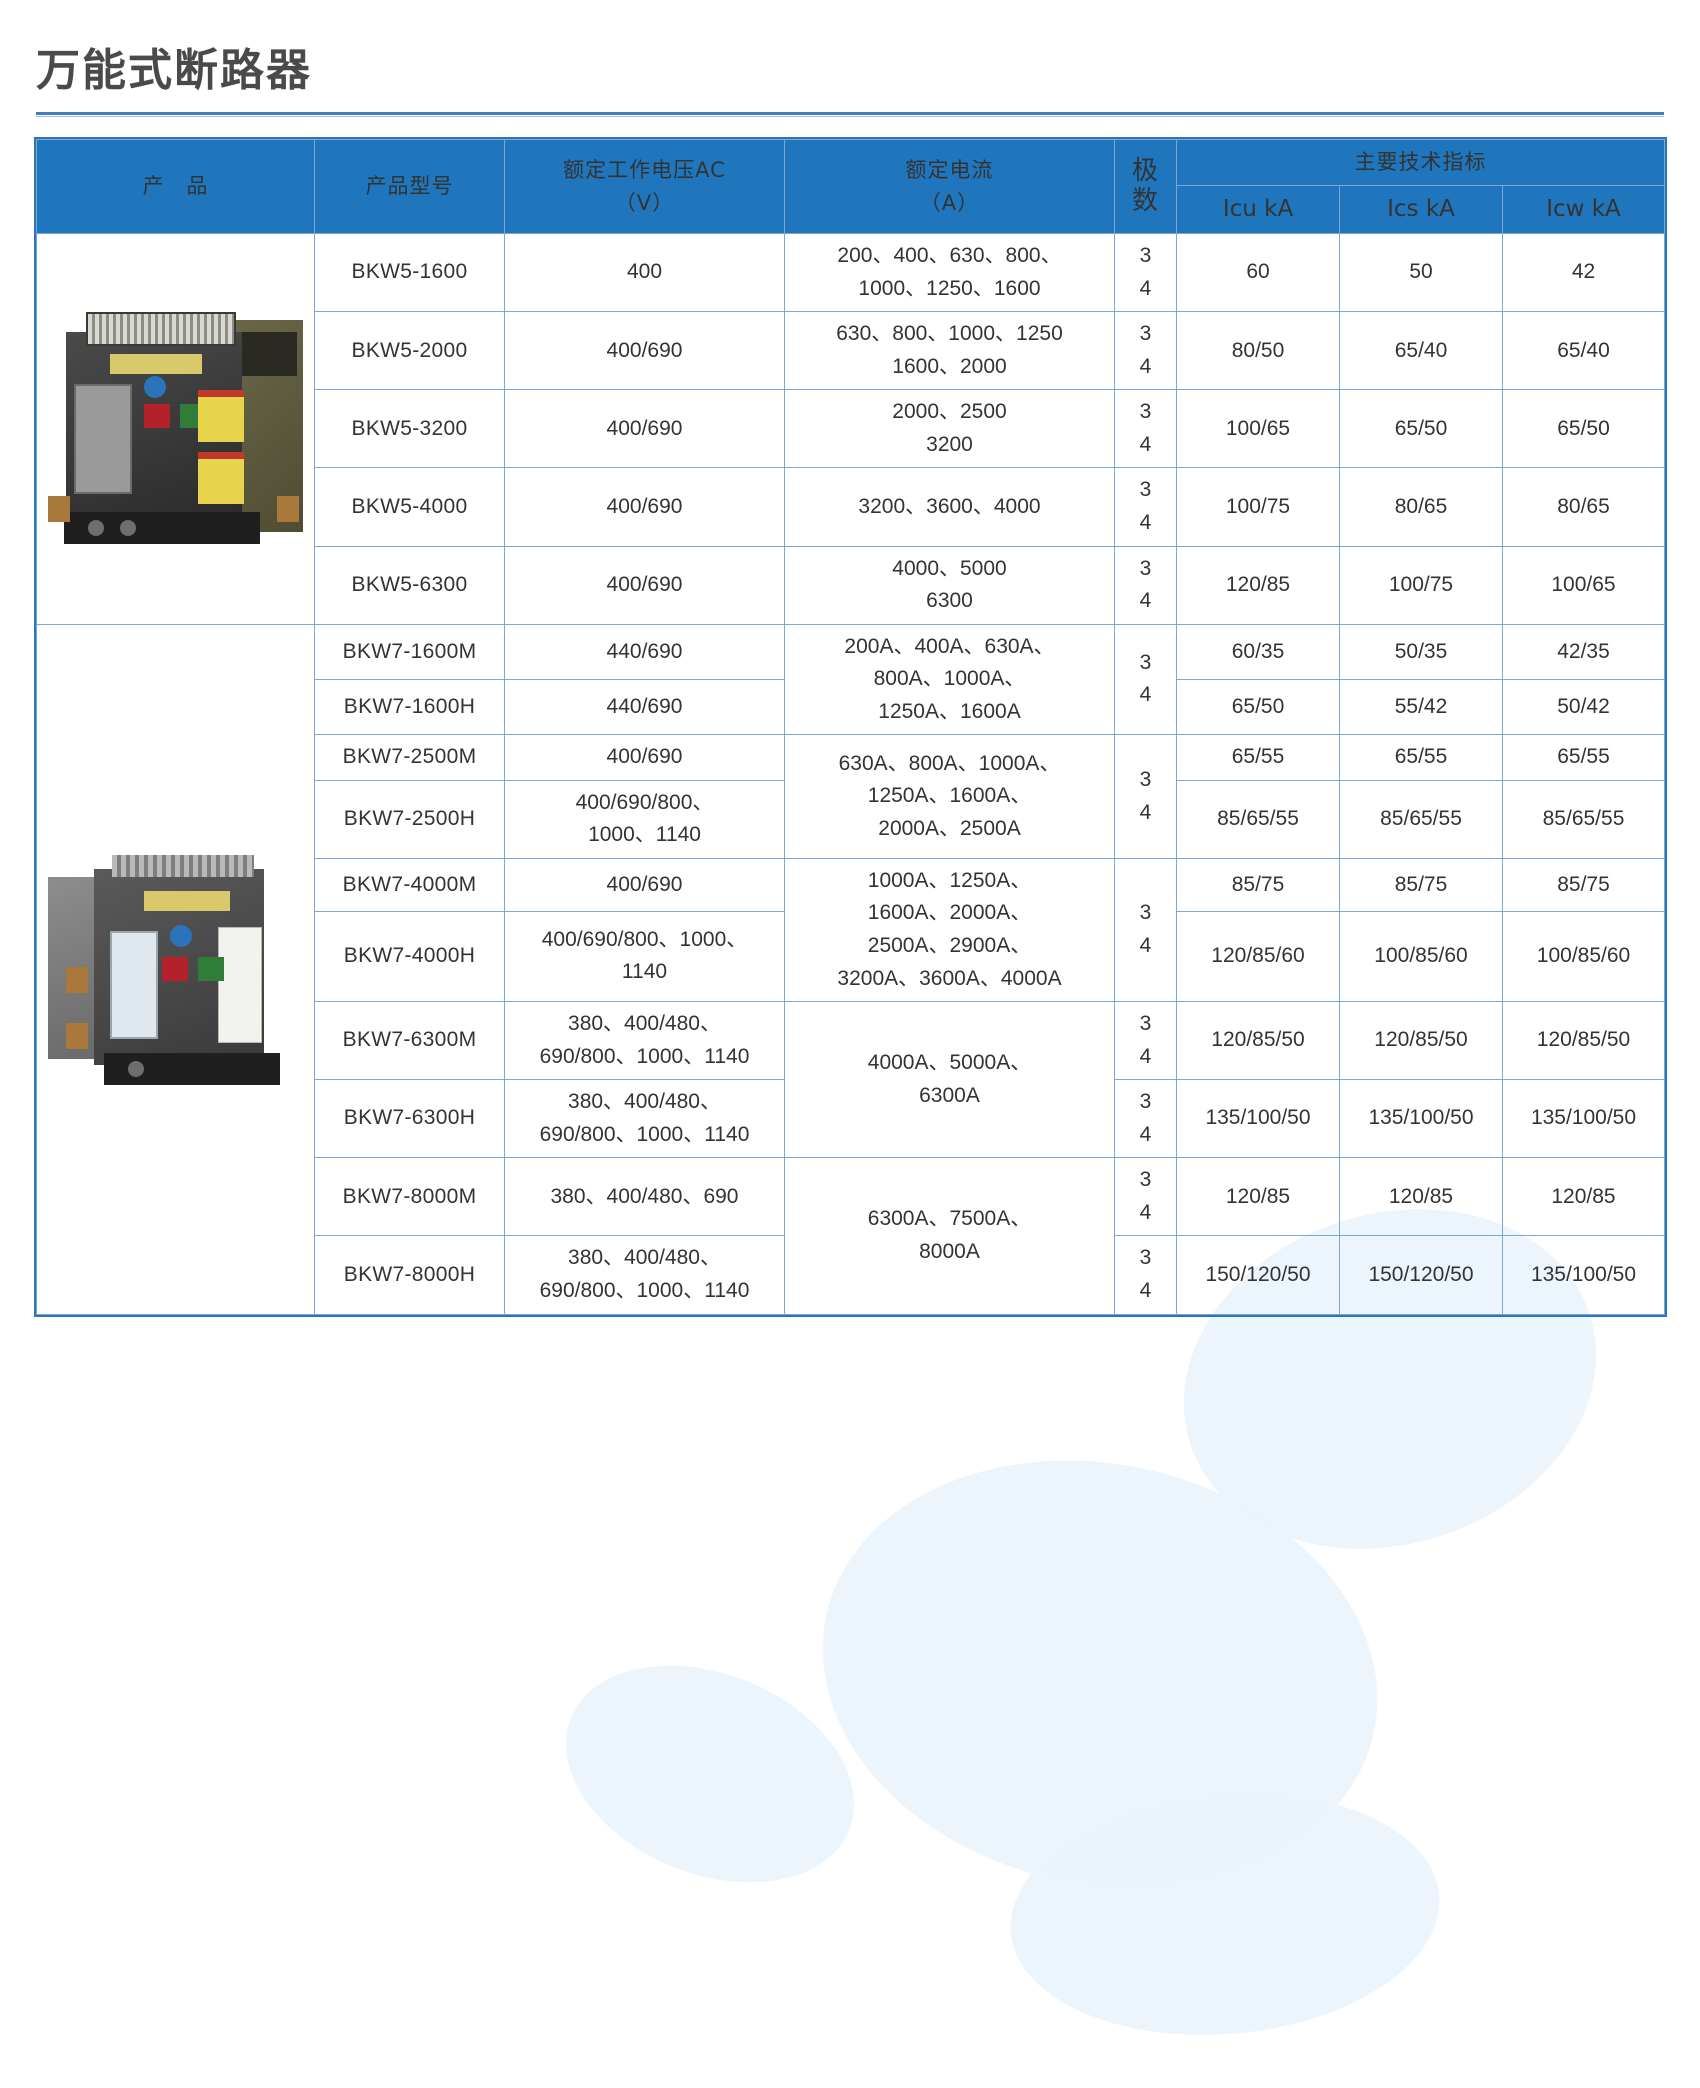 The height and width of the screenshot is (2088, 1700). I want to click on cell-icw: 42, so click(1583, 273).